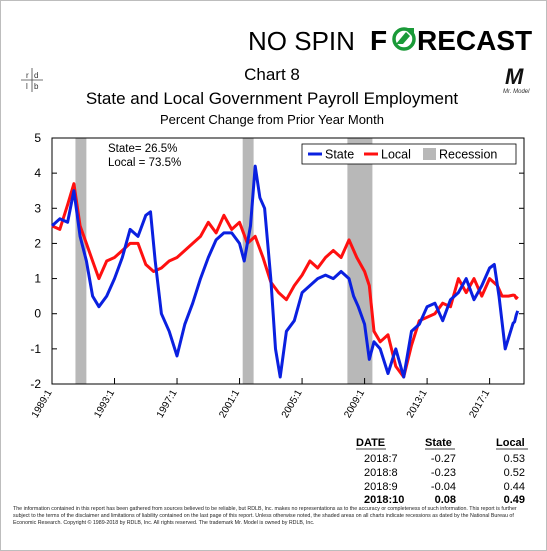  Describe the element at coordinates (35, 384) in the screenshot. I see `y-tick-label: -2` at that location.